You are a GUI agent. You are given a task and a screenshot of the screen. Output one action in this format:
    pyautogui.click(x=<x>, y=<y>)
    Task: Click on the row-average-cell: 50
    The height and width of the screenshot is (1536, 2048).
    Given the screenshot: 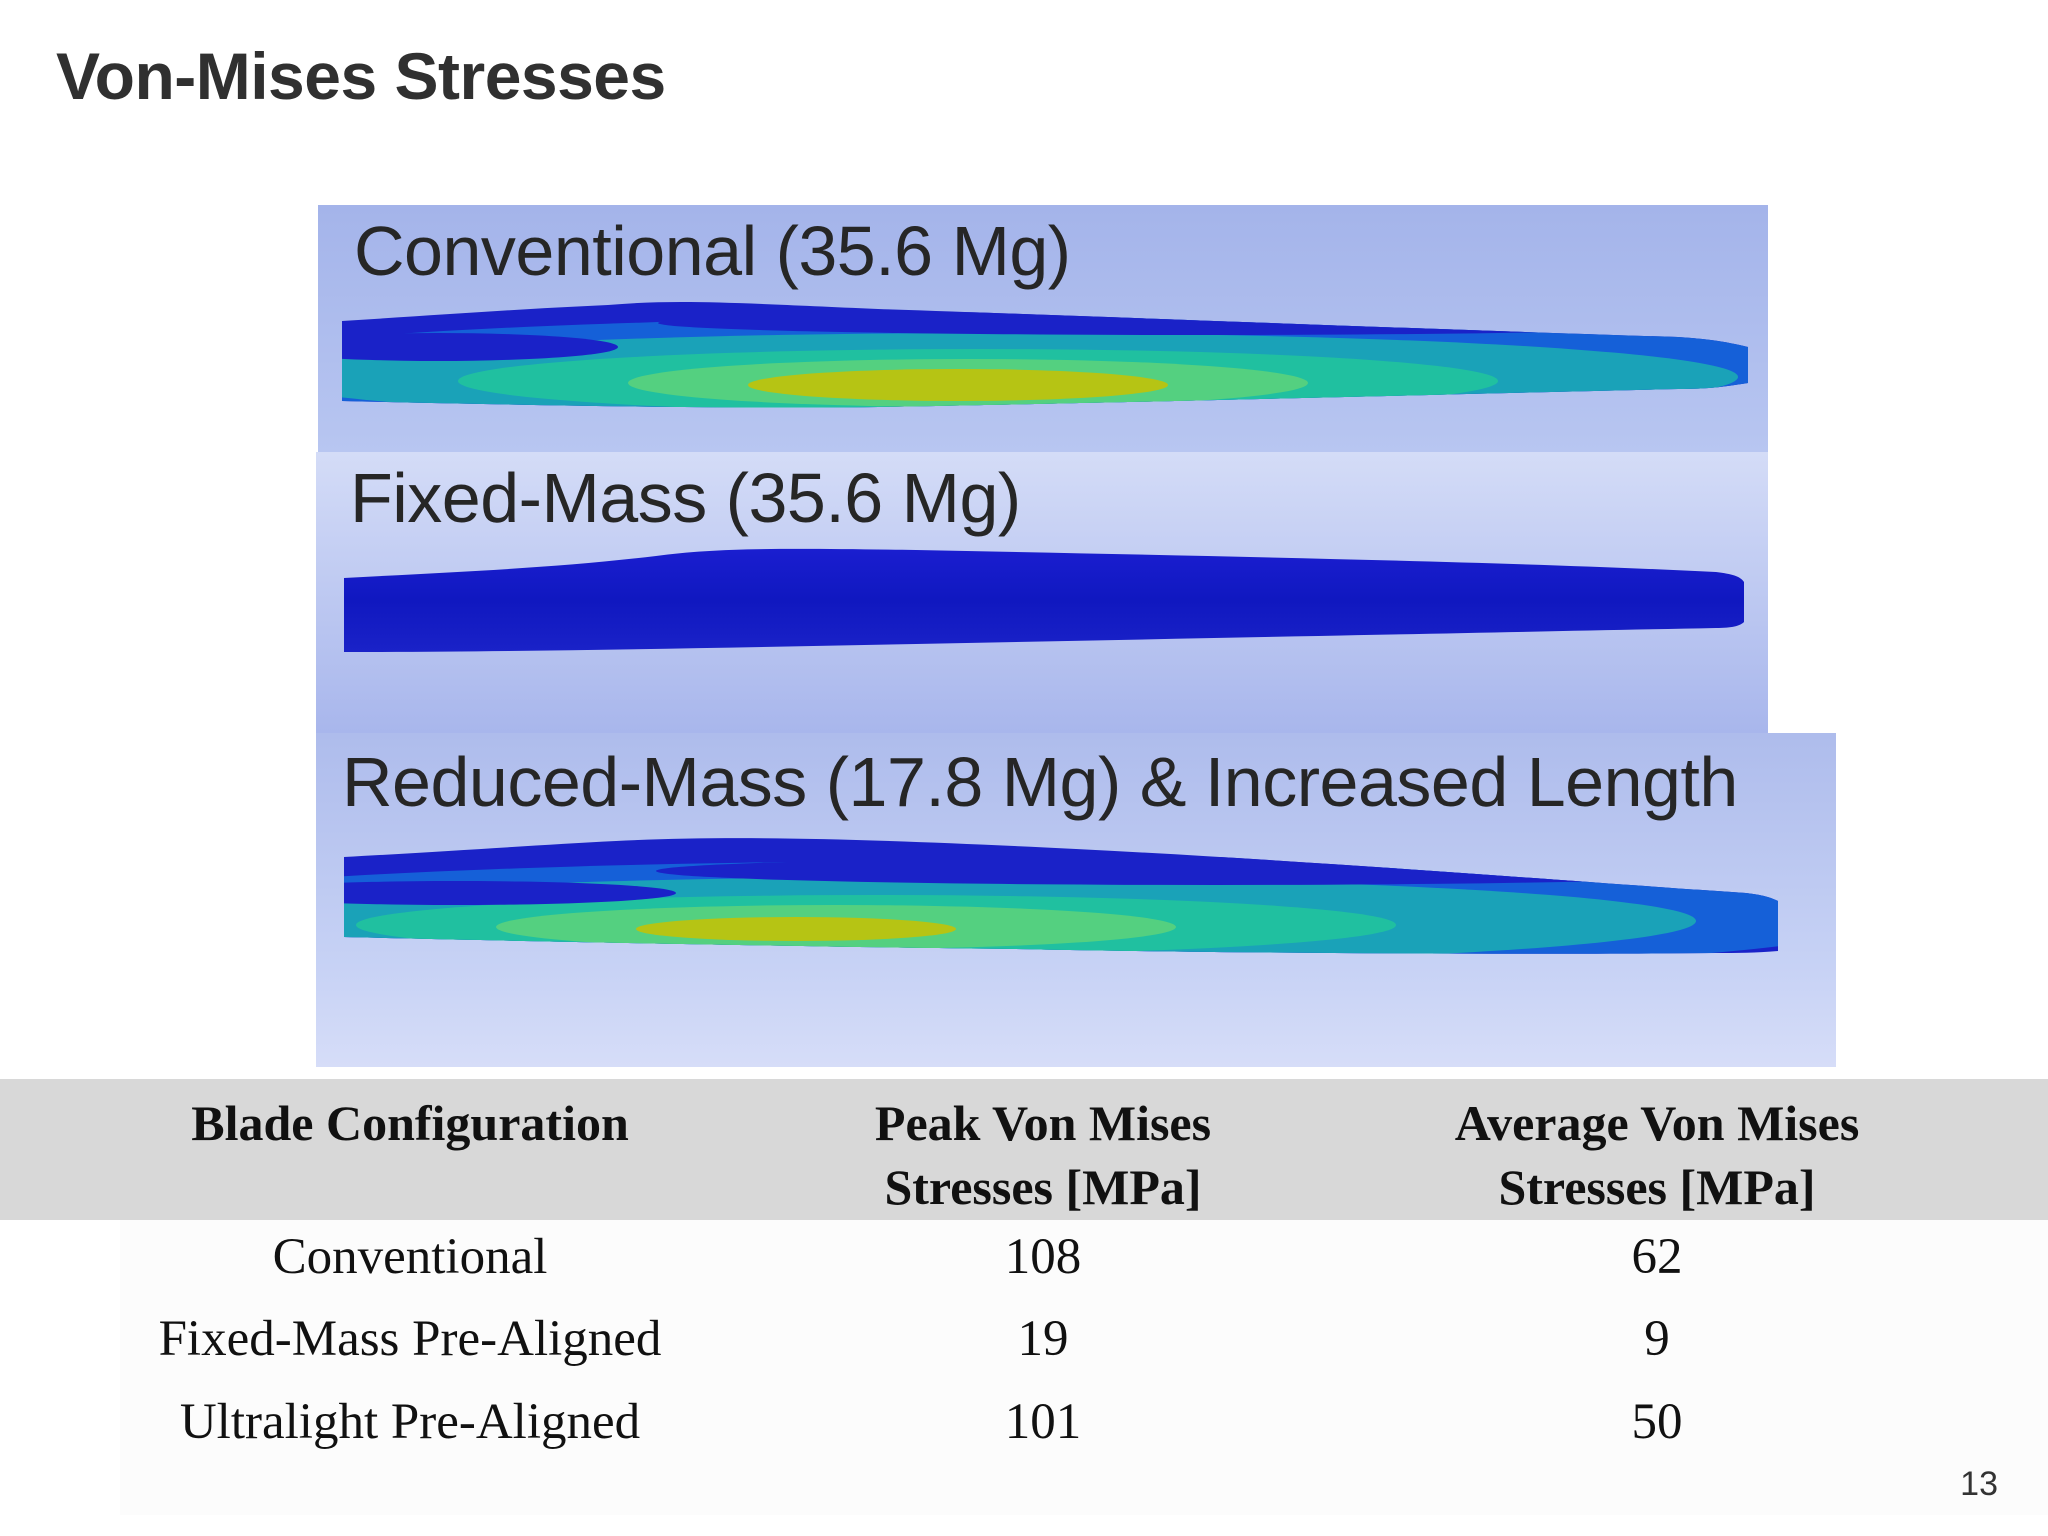 What is the action you would take?
    pyautogui.click(x=1657, y=1422)
    